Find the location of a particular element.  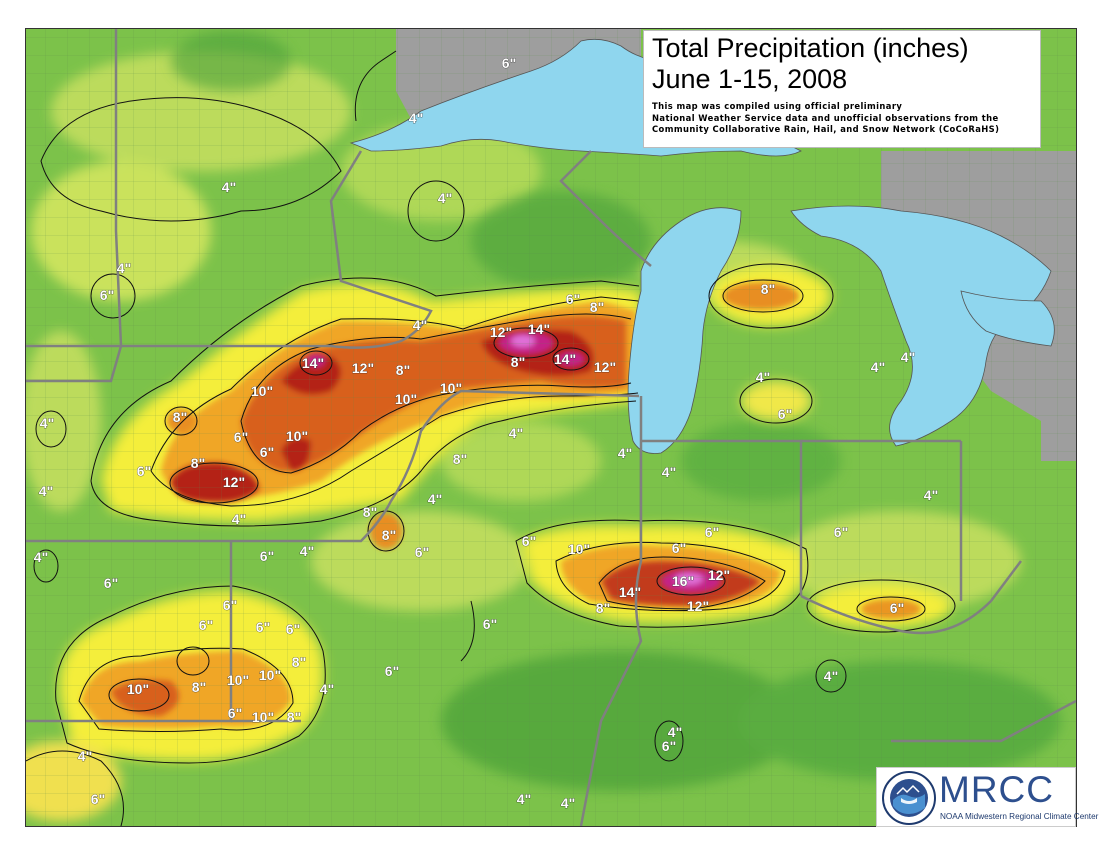

contour-label: 16" is located at coordinates (683, 581).